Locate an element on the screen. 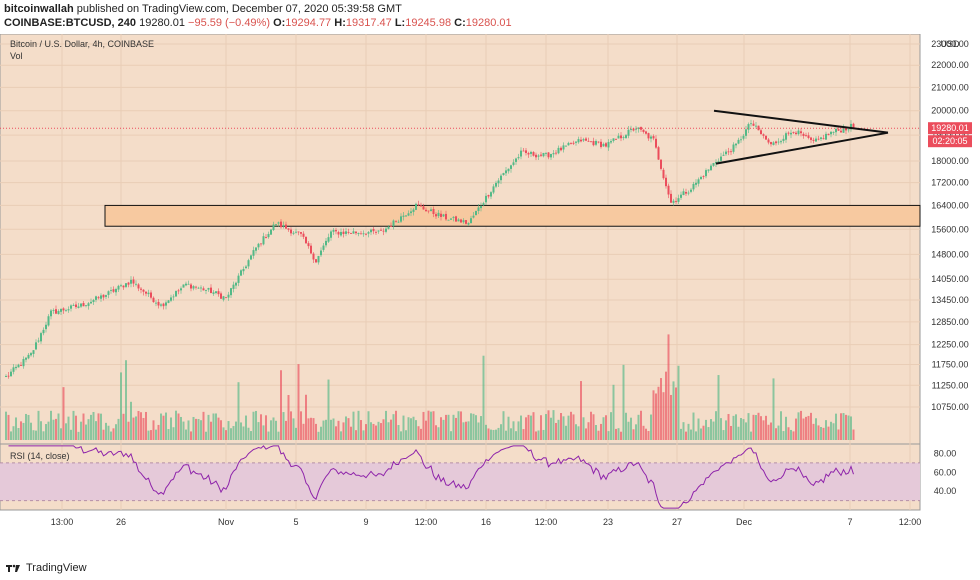  publisher: bitcoinwallah is located at coordinates (39, 9).